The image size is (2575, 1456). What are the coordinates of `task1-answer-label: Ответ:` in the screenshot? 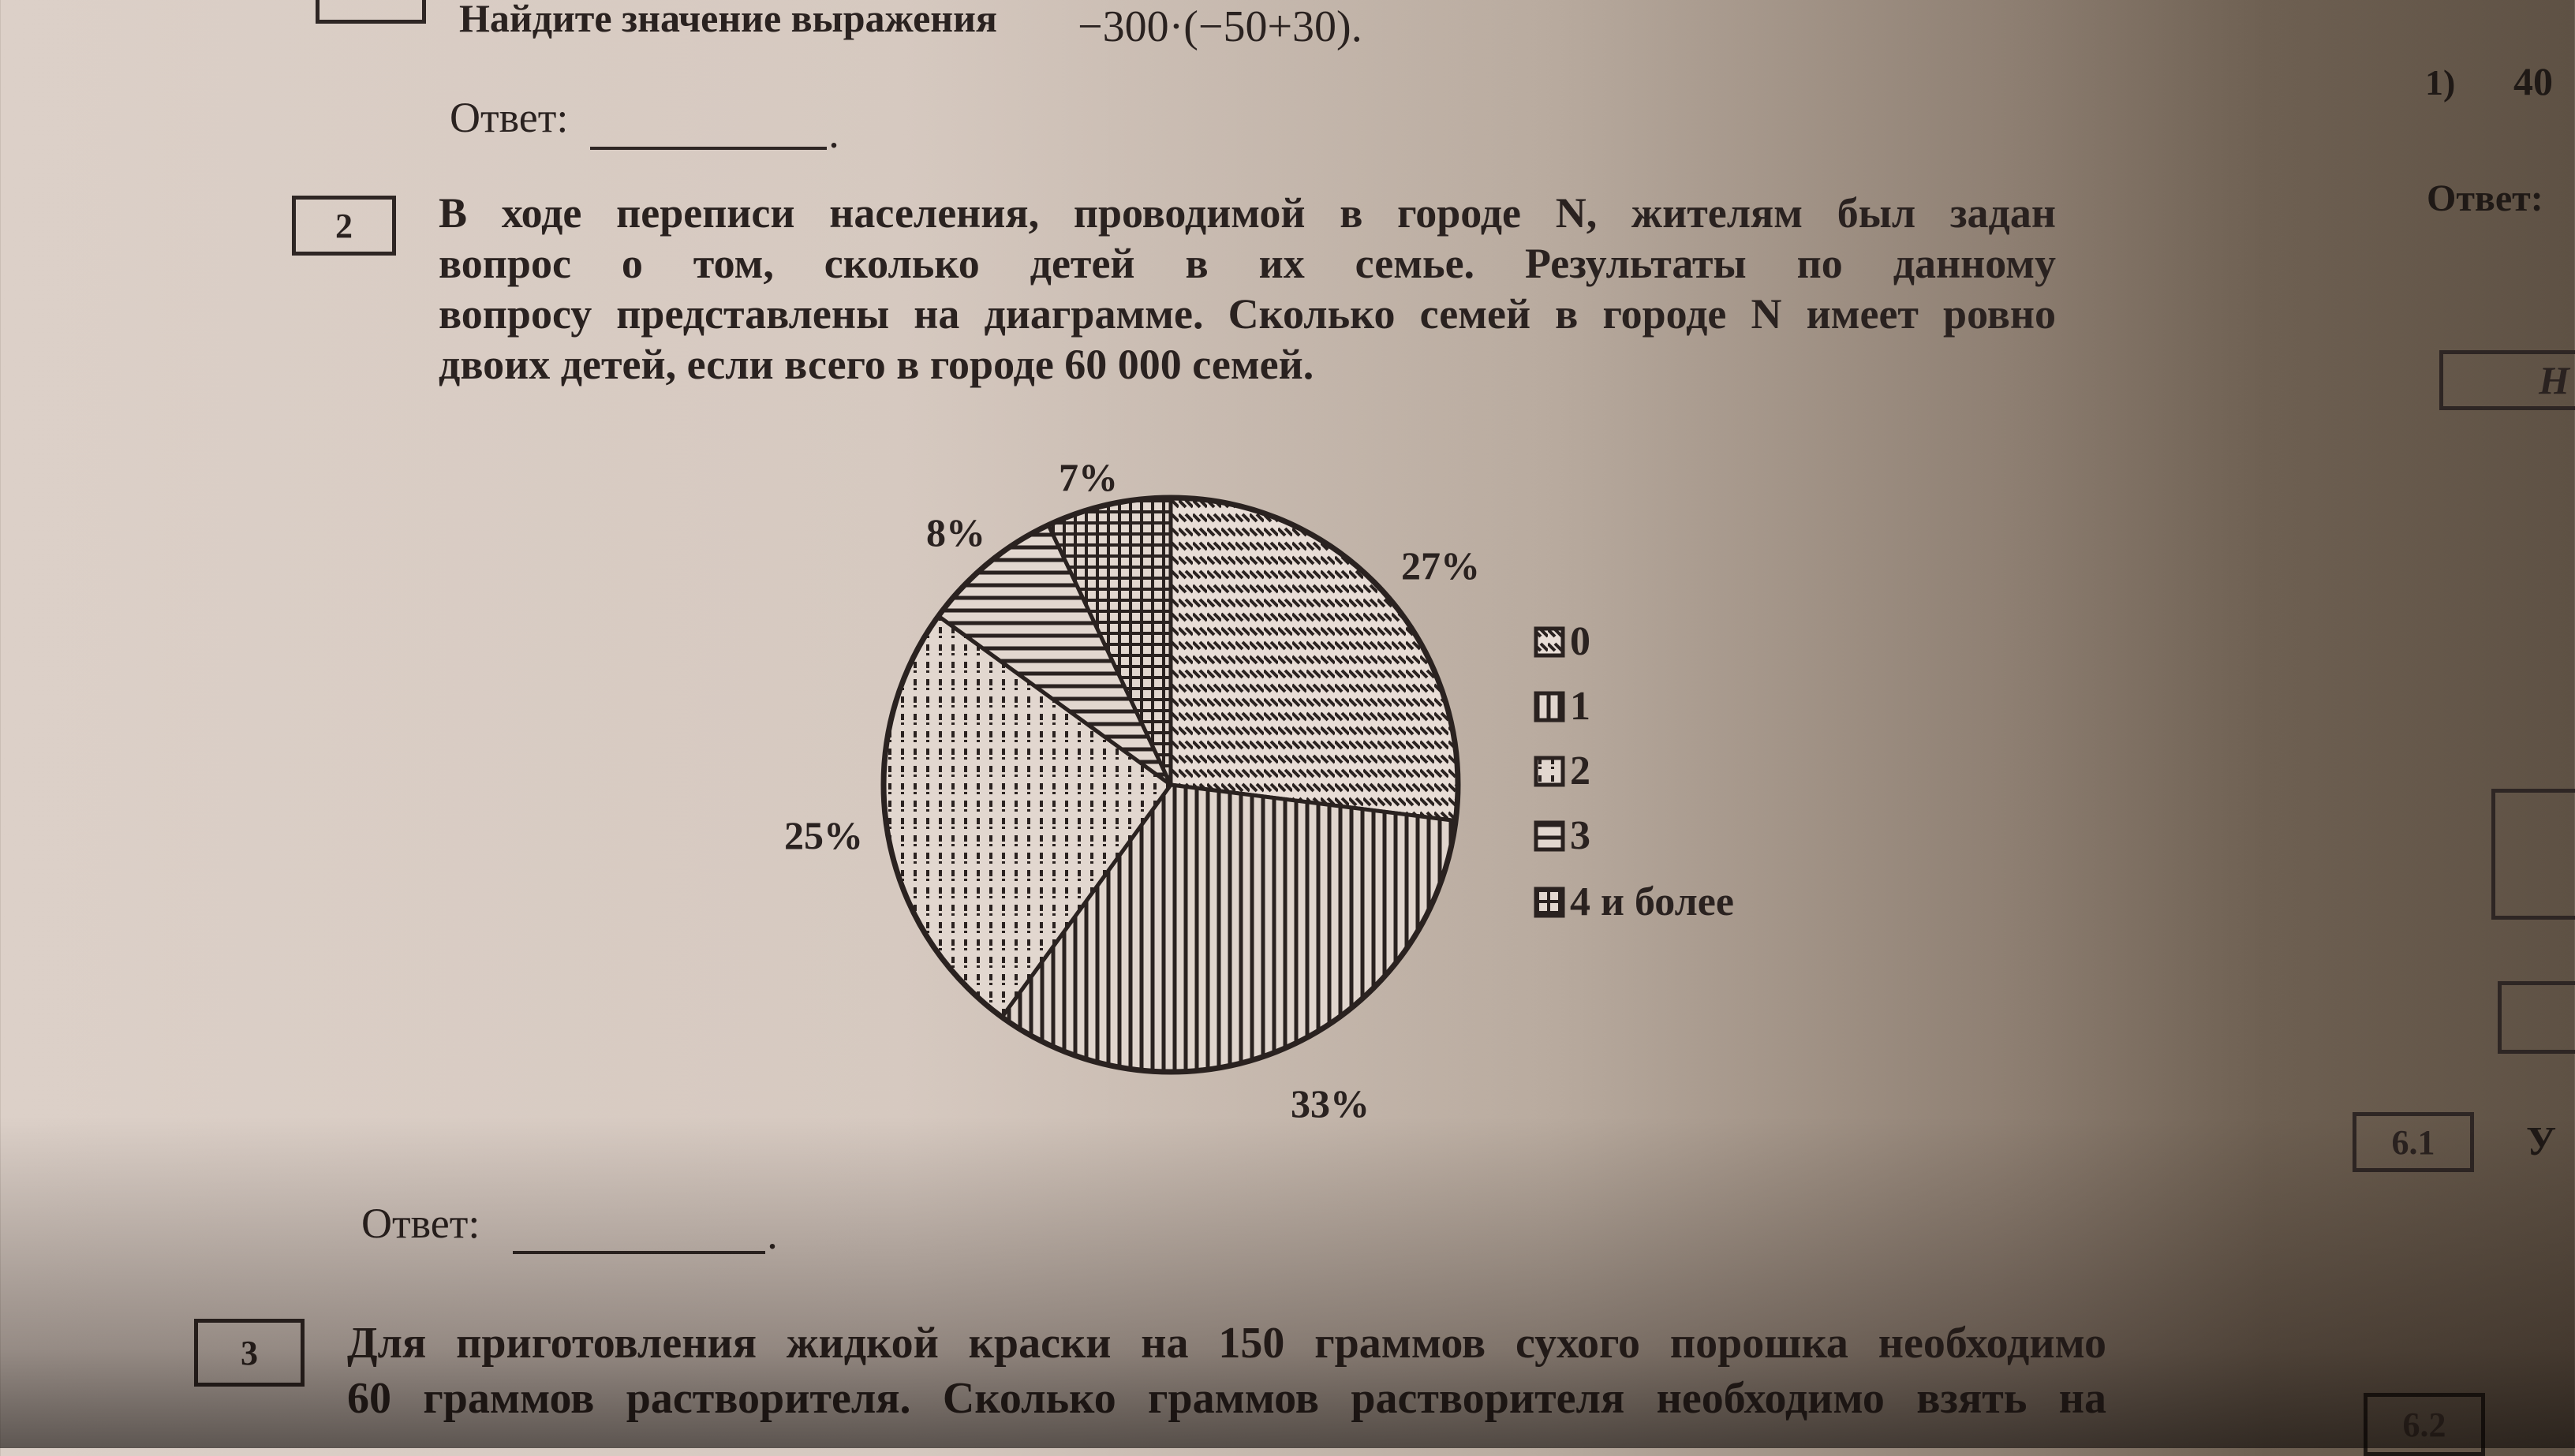 It's located at (509, 117).